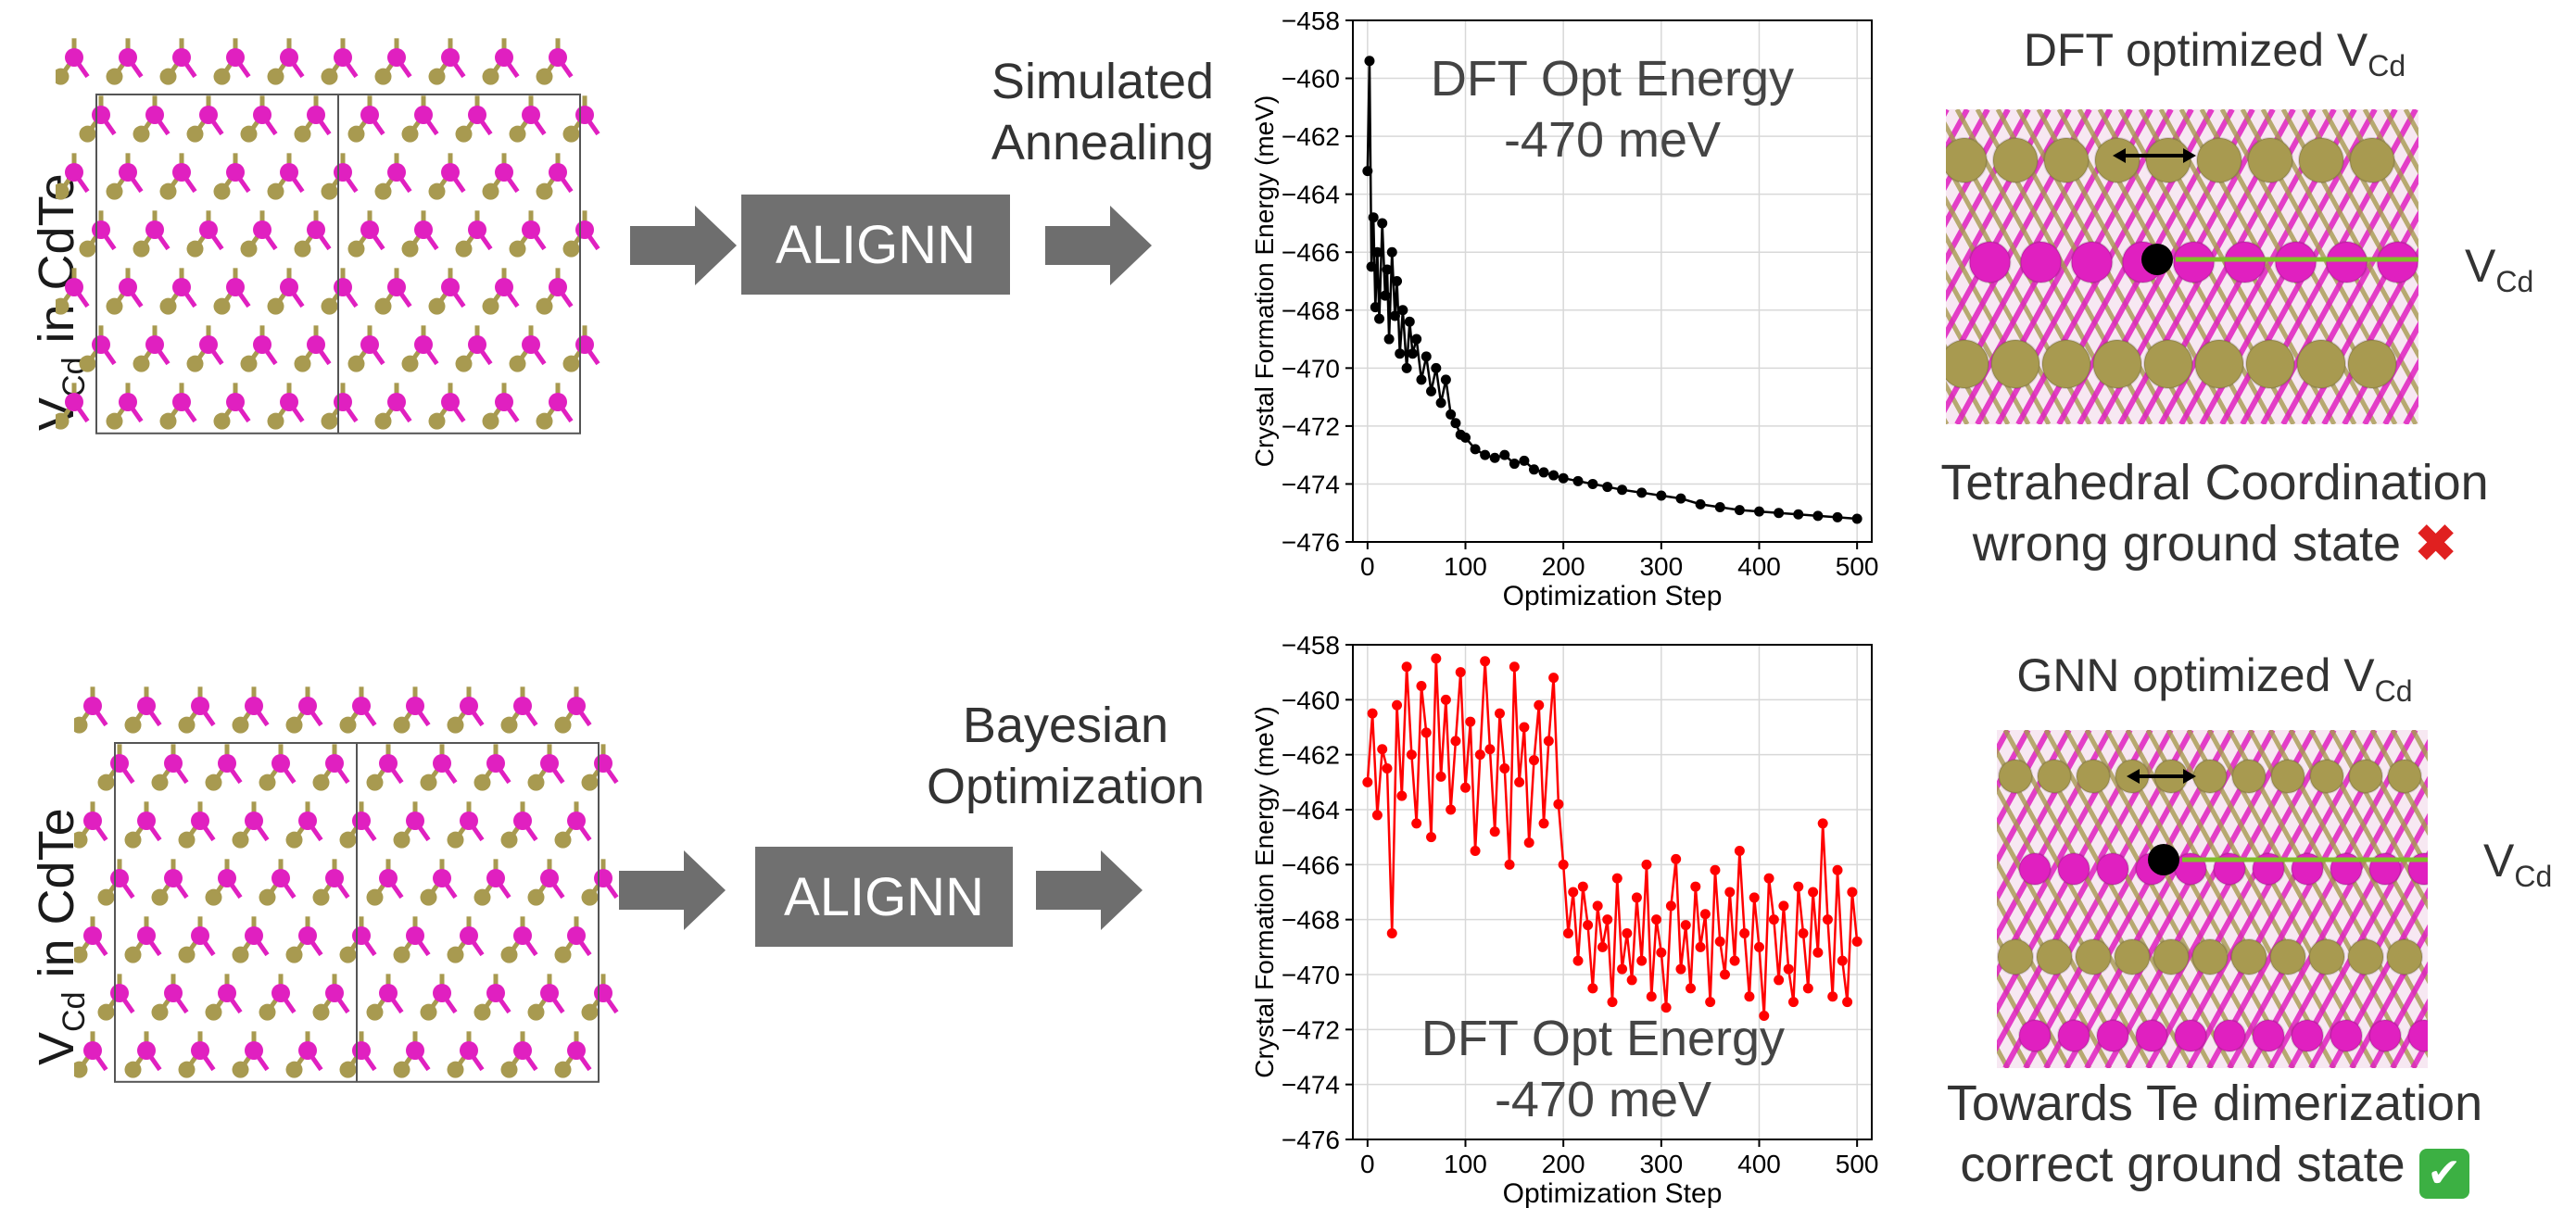 The height and width of the screenshot is (1208, 2576). What do you see at coordinates (1613, 837) in the screenshot?
I see `series-line` at bounding box center [1613, 837].